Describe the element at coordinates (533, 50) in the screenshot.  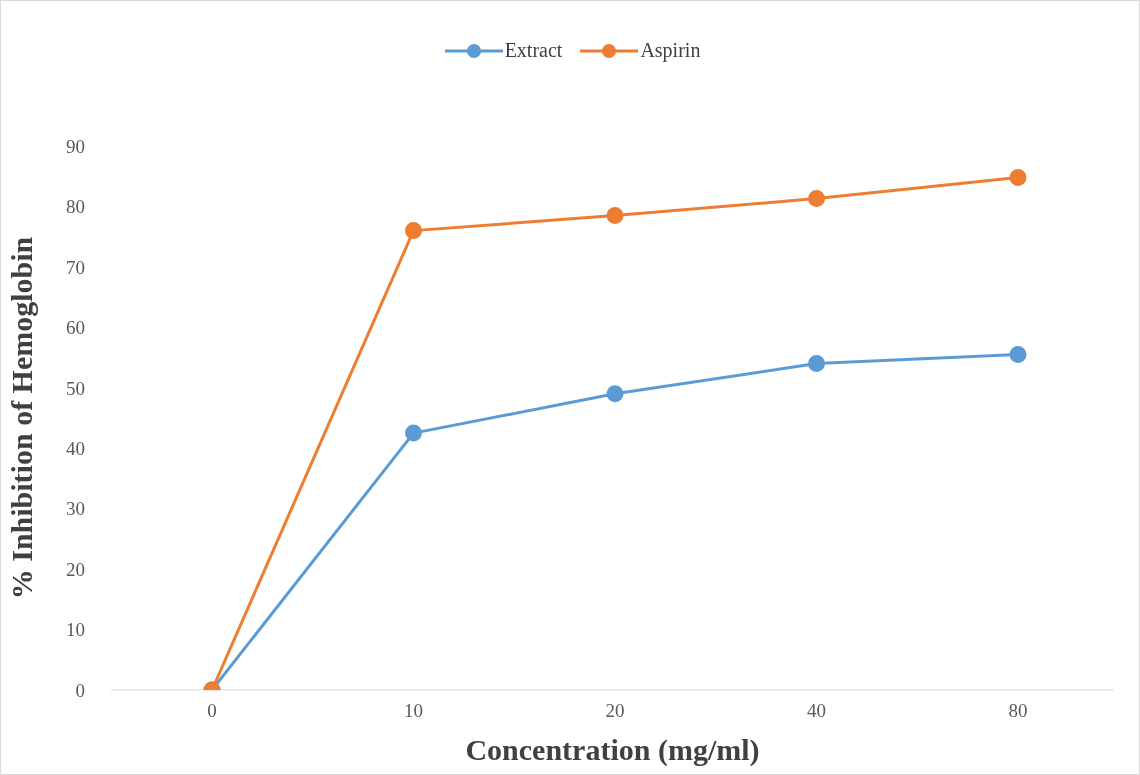
I see `legend-label: Extract` at that location.